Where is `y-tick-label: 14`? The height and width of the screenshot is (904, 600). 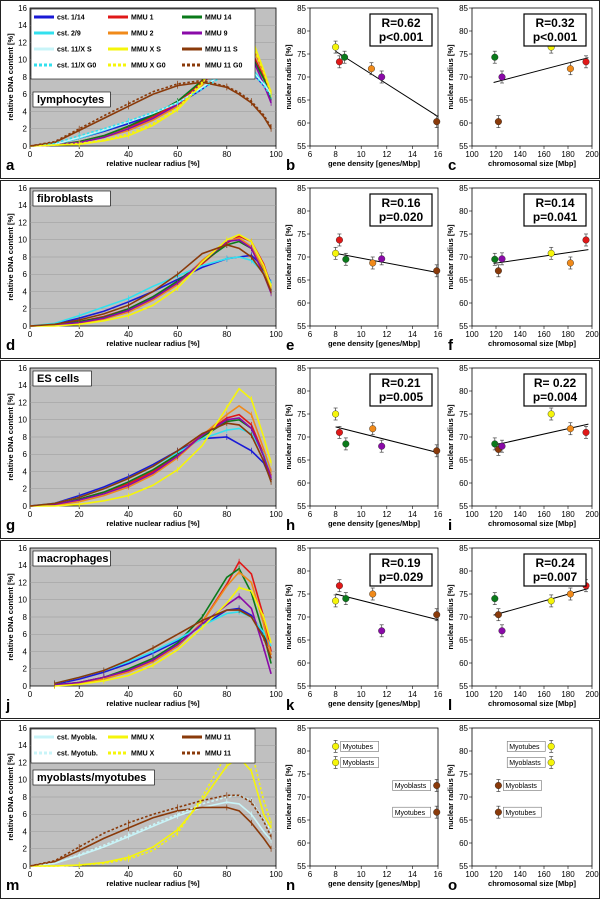
y-tick-label: 14 is located at coordinates (22, 565).